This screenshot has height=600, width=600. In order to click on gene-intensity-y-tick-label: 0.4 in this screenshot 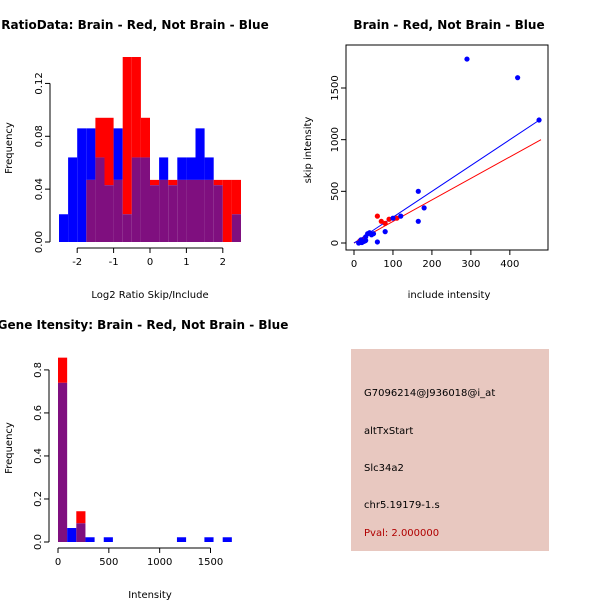, I will do `click(38, 456)`.